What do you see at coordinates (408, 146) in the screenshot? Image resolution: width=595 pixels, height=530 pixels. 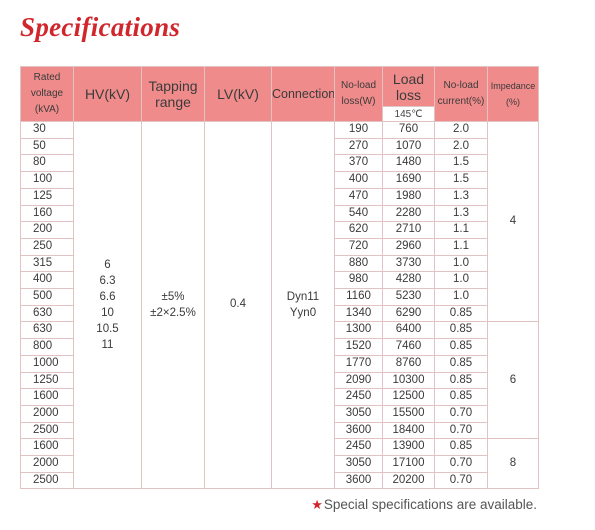 I see `load-loss-cell: 1070` at bounding box center [408, 146].